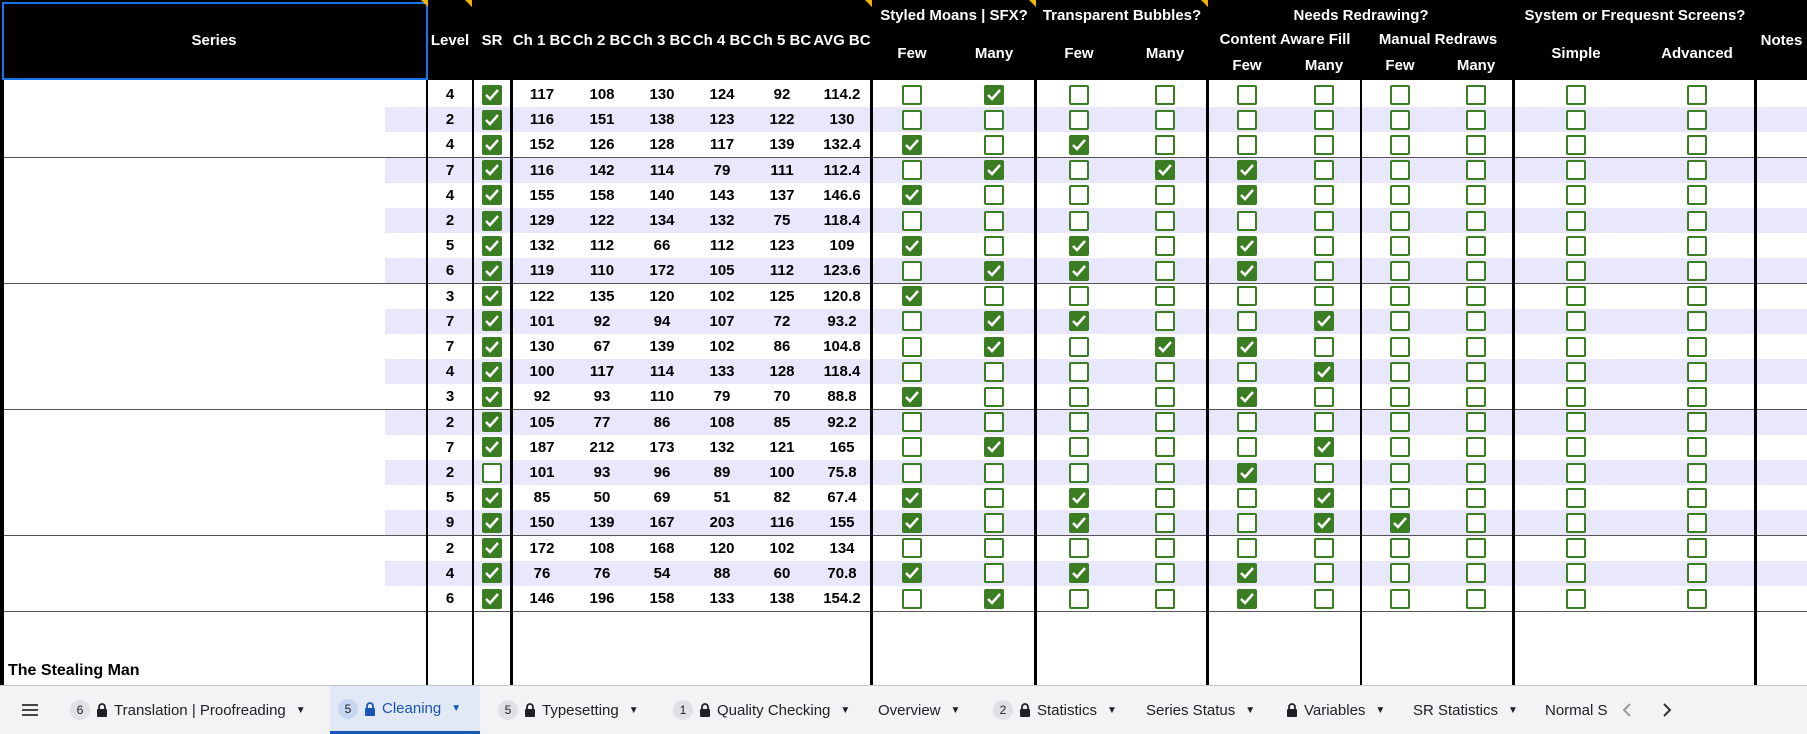  Describe the element at coordinates (602, 372) in the screenshot. I see `ch2-cell: 117` at that location.